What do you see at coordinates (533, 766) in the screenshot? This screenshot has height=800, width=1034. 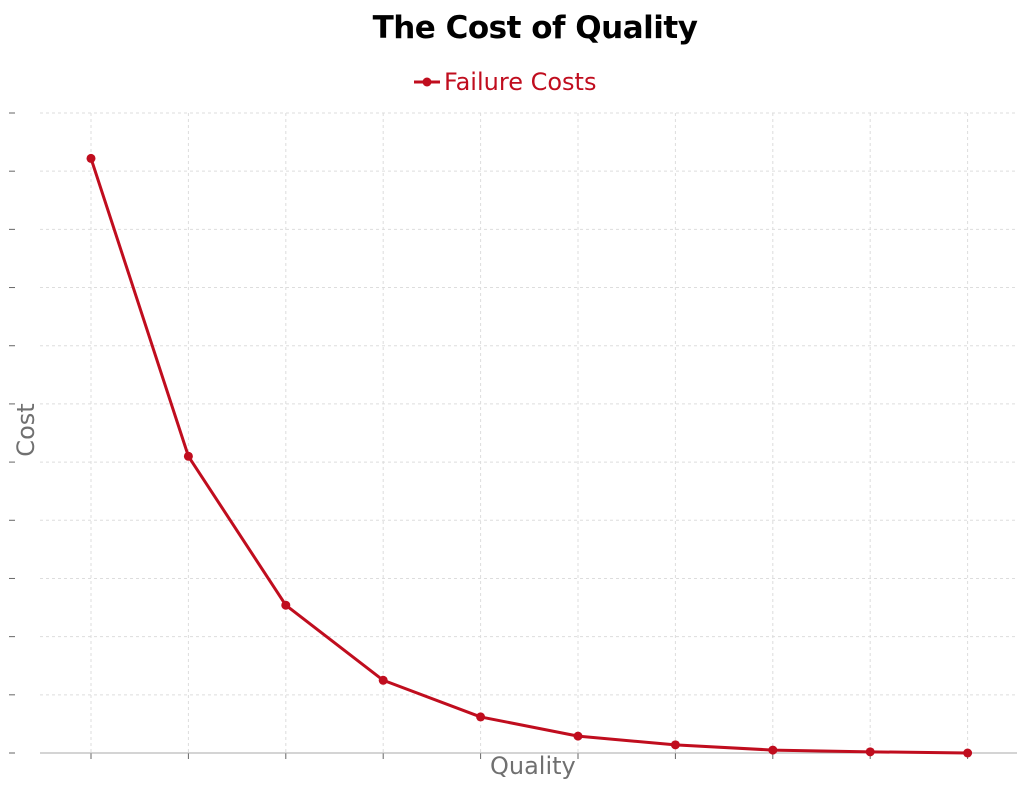 I see `x-axis-label: Quality` at bounding box center [533, 766].